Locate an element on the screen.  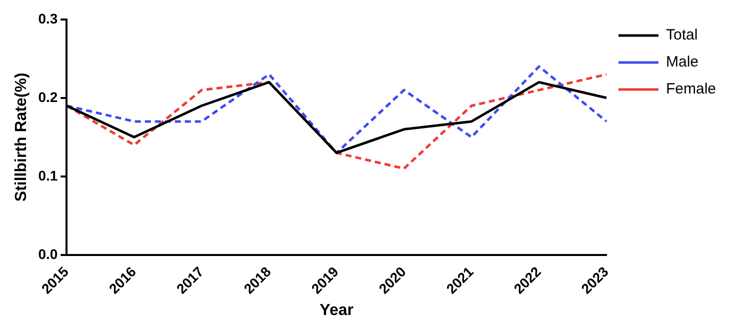
legend-label: Total is located at coordinates (682, 35).